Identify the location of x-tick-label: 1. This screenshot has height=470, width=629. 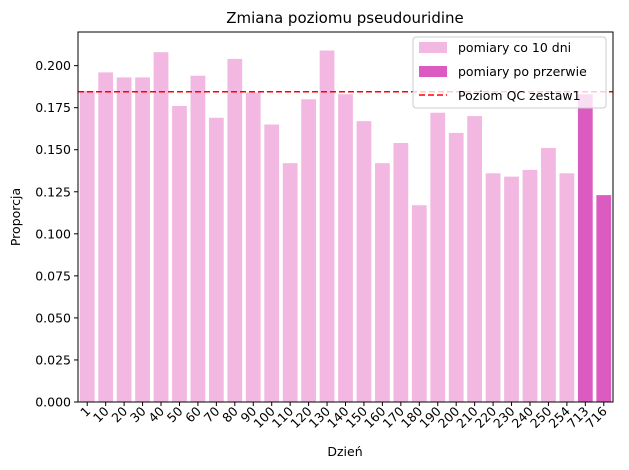
(85, 412).